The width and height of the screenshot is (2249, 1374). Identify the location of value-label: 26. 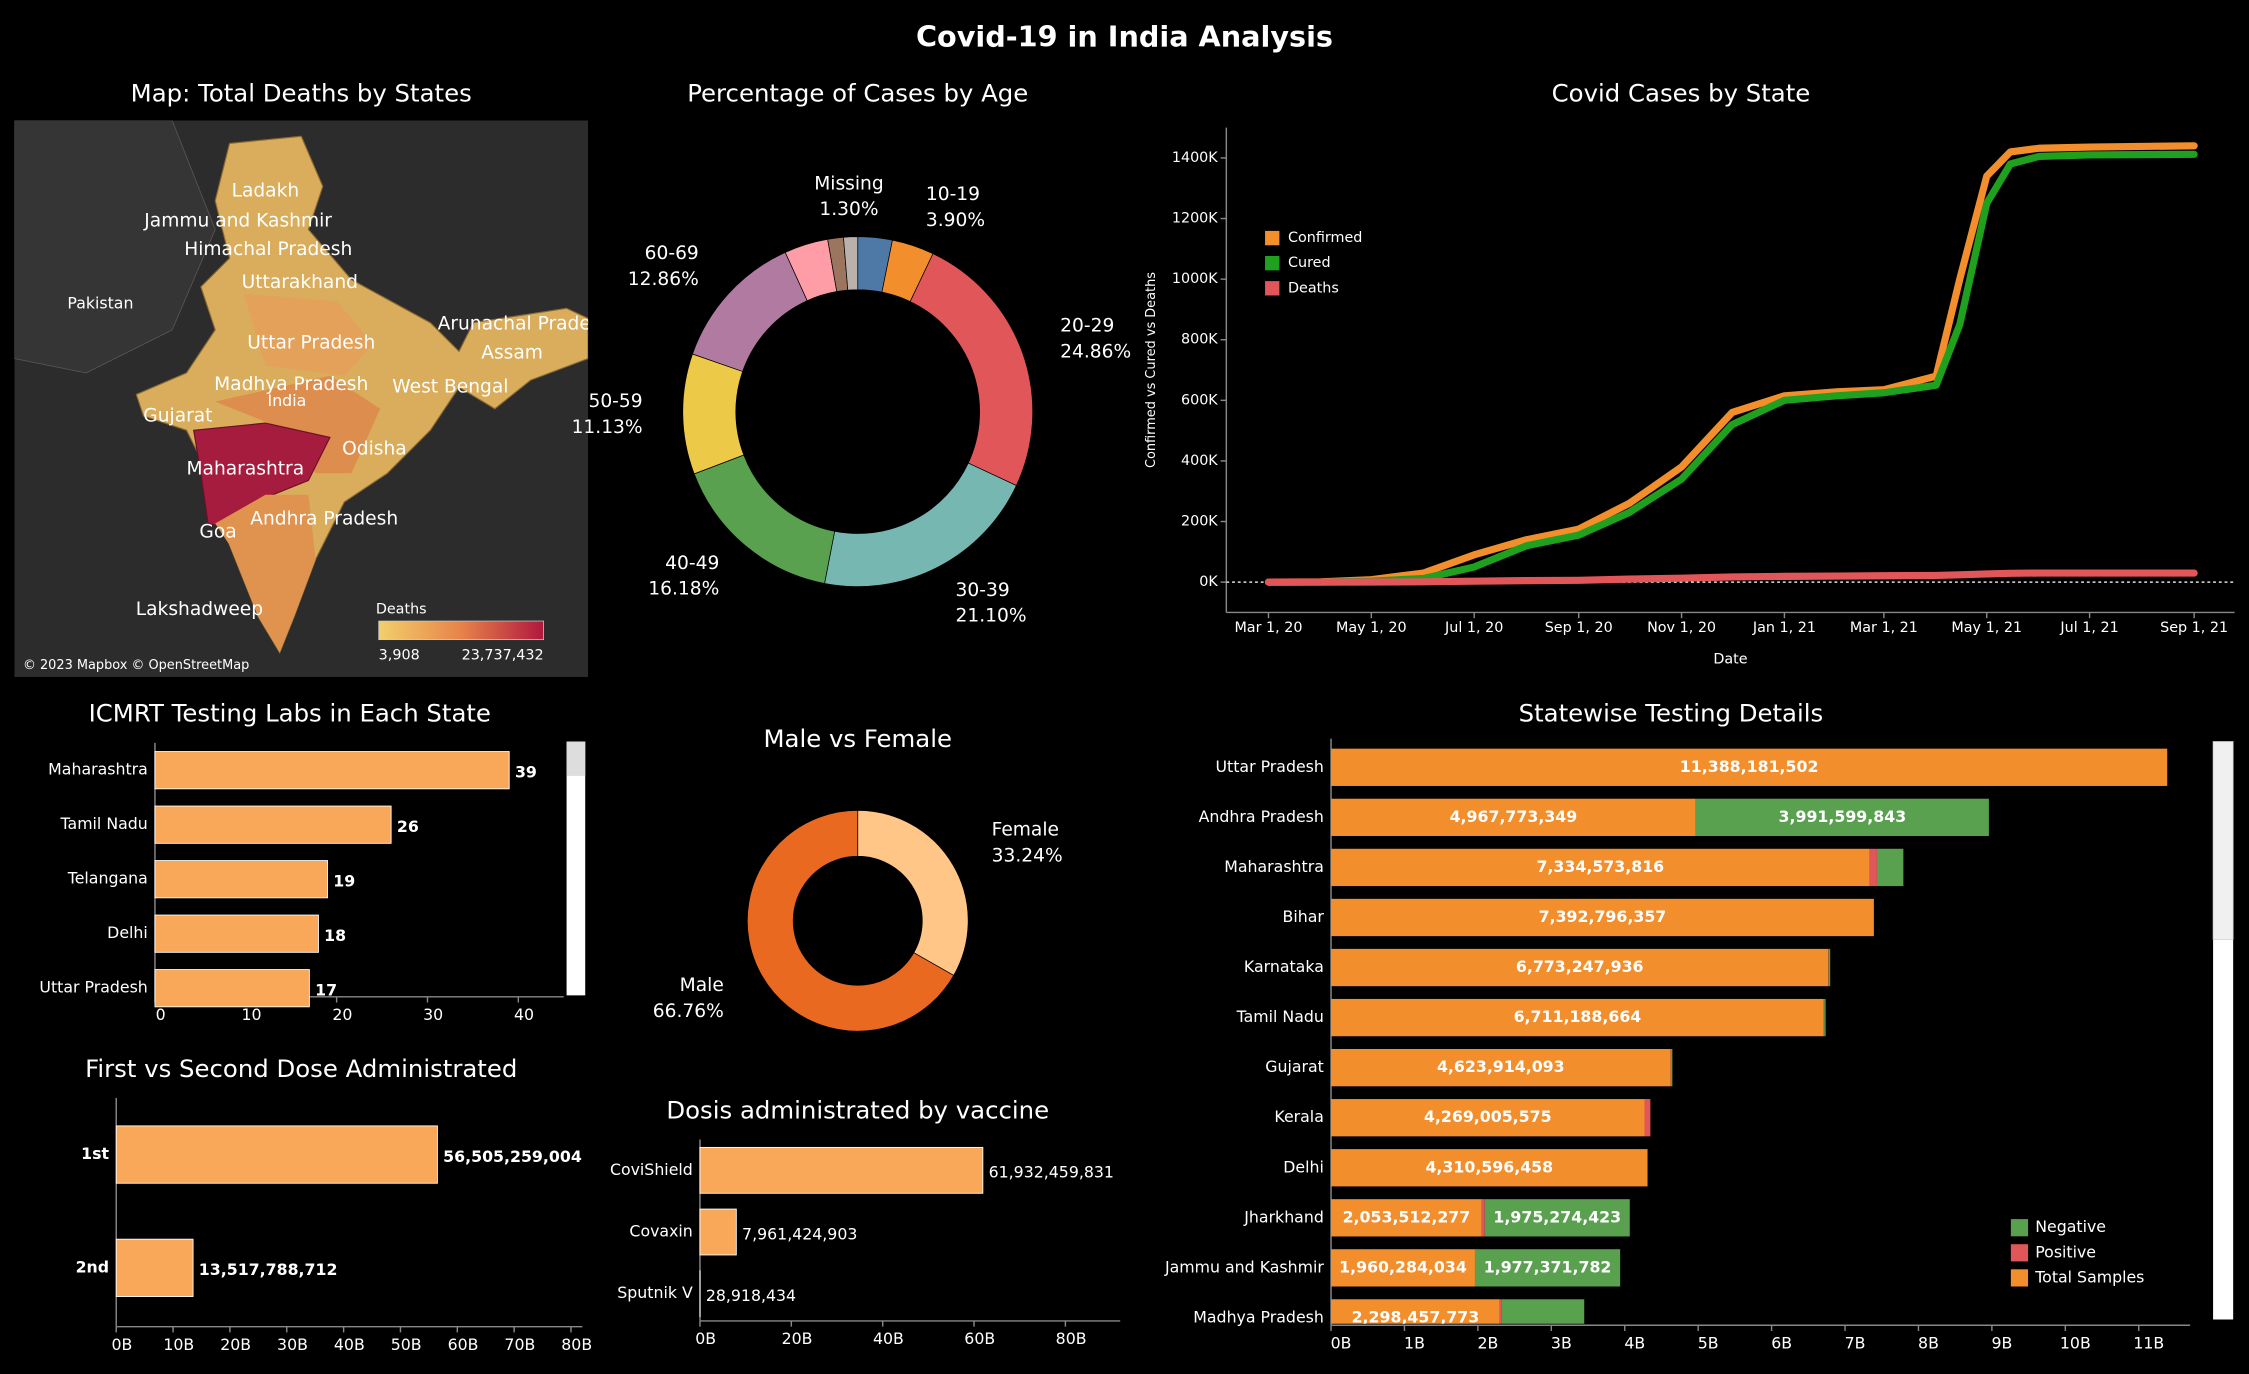
(408, 826).